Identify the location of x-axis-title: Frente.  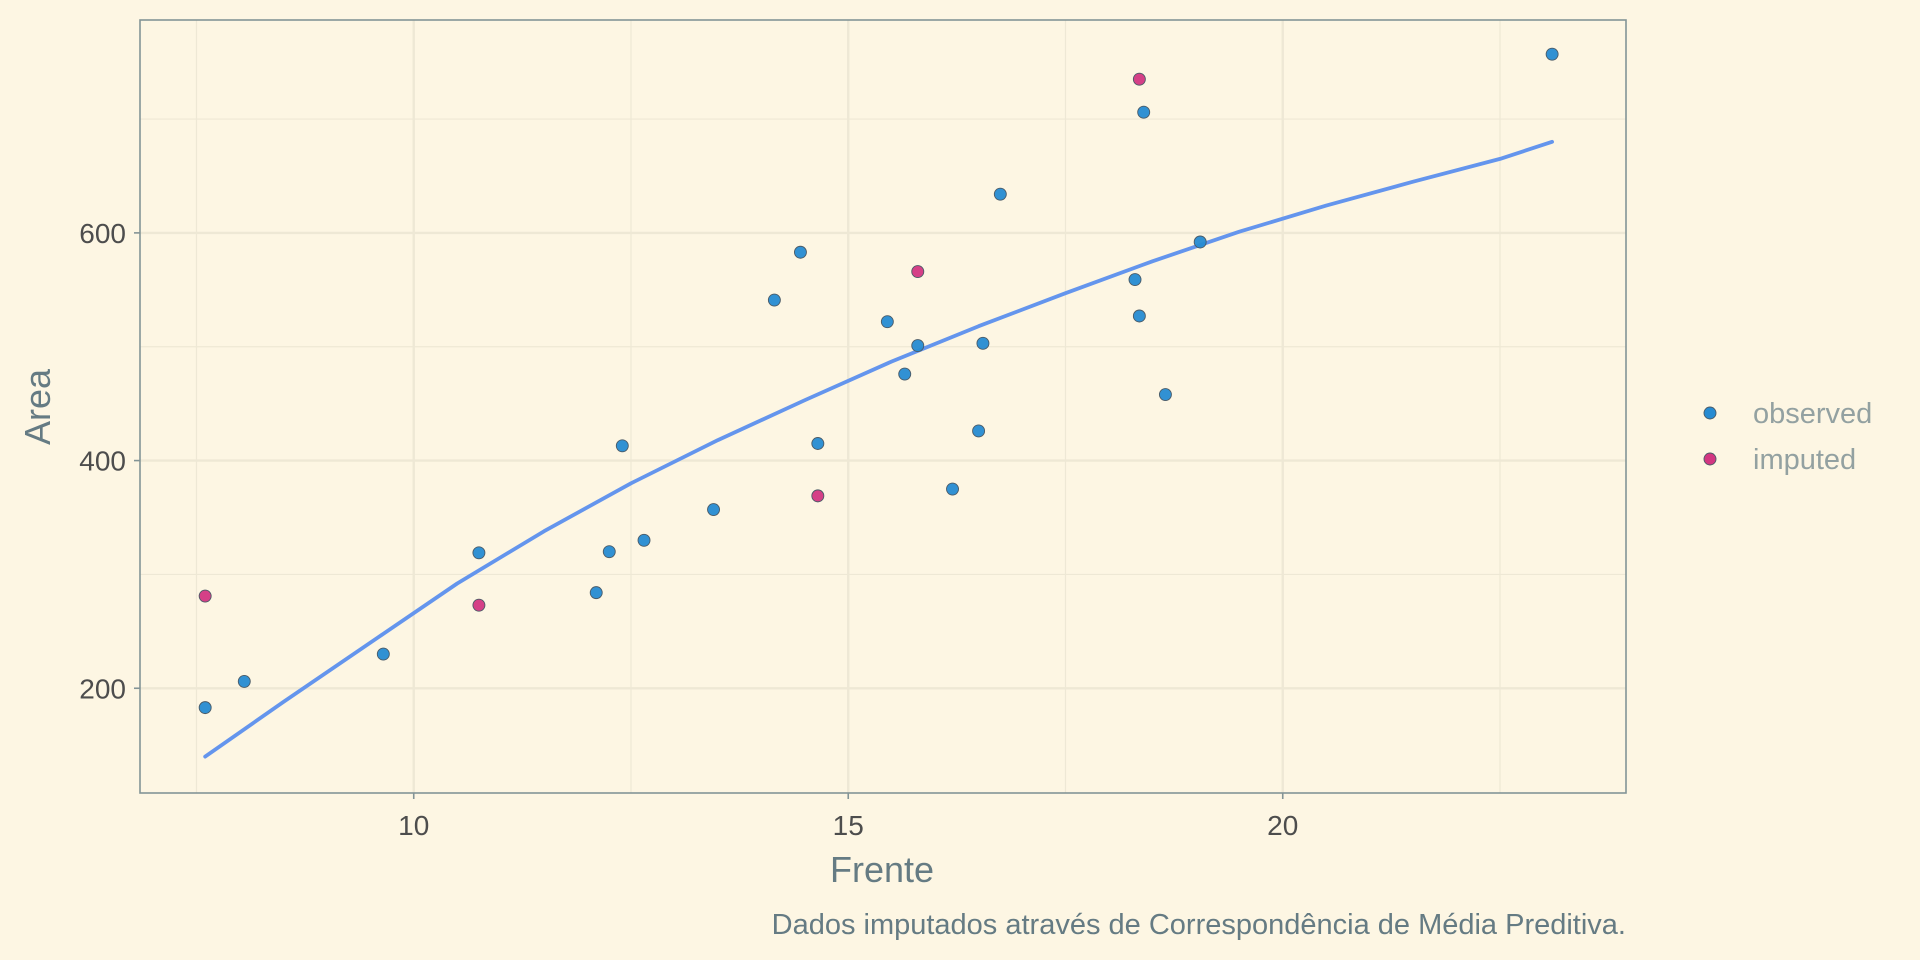
(882, 869).